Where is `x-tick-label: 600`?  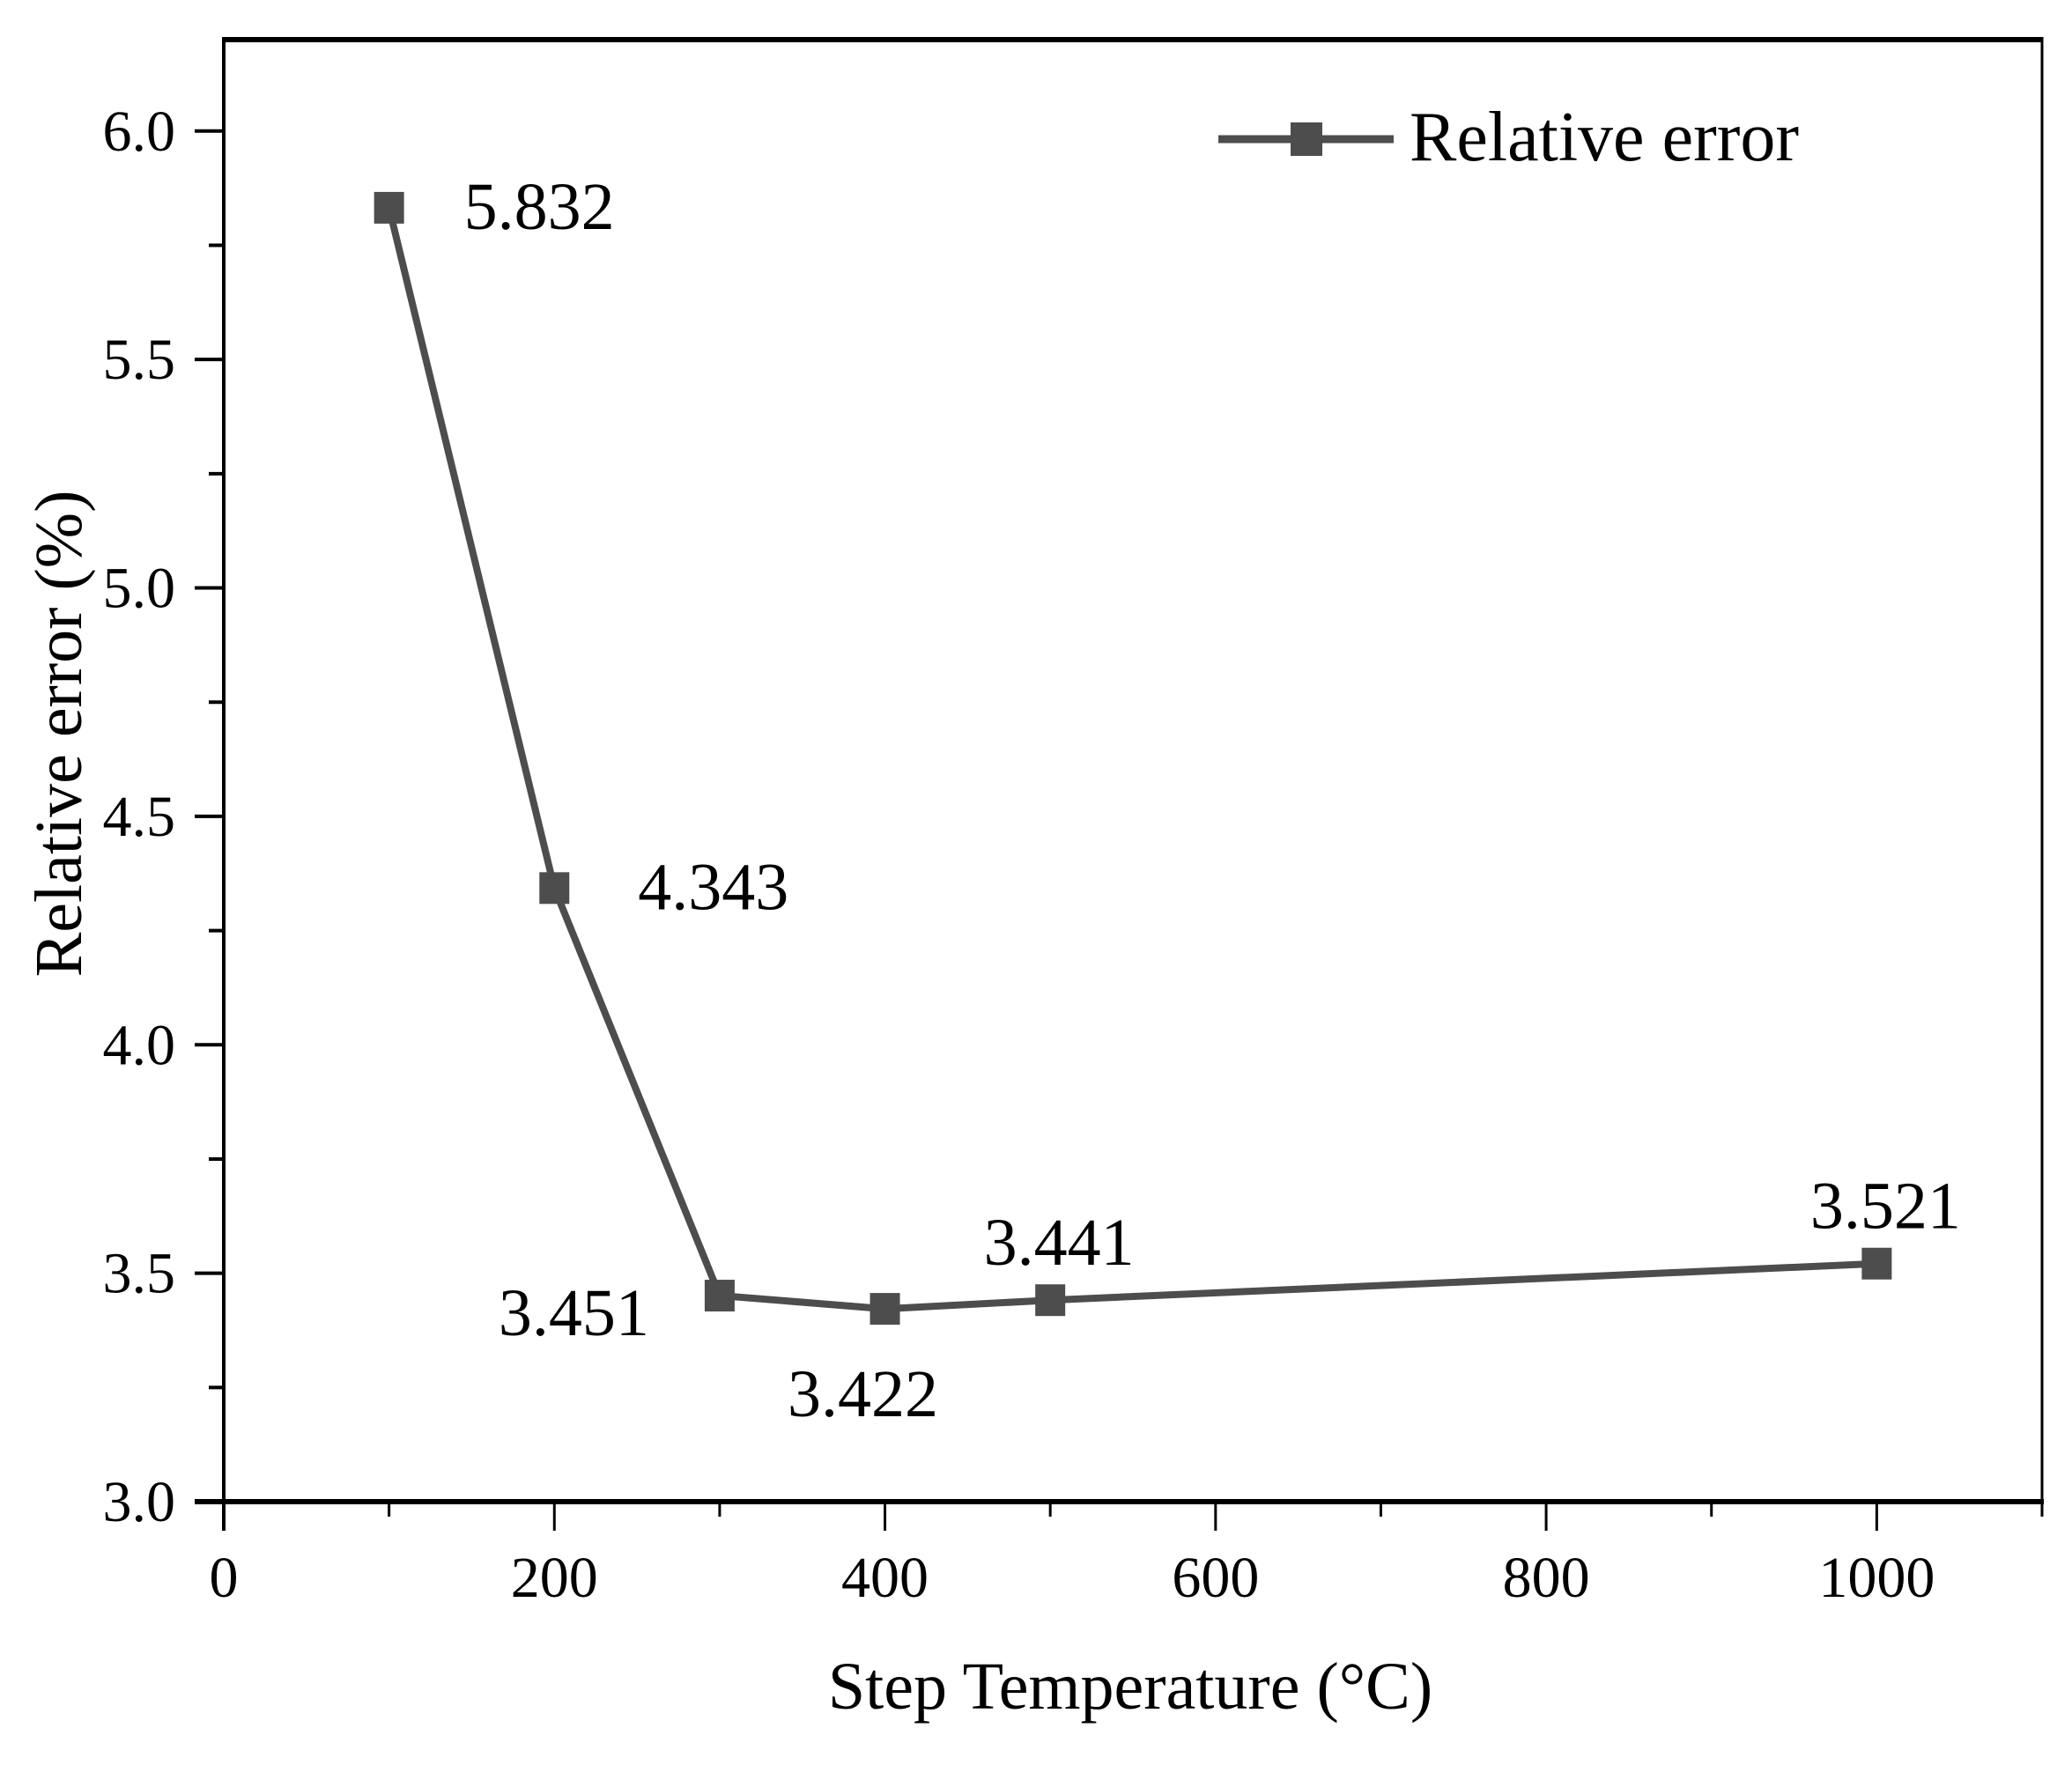 x-tick-label: 600 is located at coordinates (1215, 1578).